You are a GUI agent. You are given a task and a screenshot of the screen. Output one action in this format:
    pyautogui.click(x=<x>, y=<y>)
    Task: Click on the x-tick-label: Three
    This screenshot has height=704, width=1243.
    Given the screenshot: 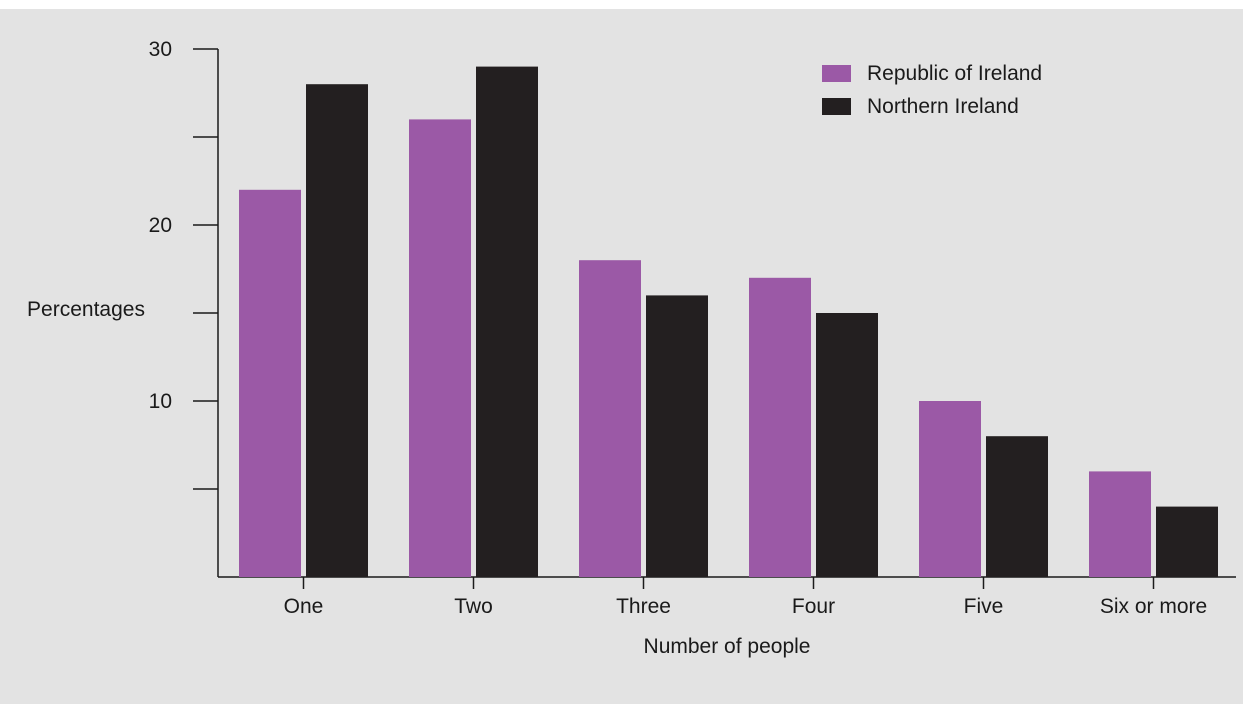 What is the action you would take?
    pyautogui.click(x=643, y=606)
    